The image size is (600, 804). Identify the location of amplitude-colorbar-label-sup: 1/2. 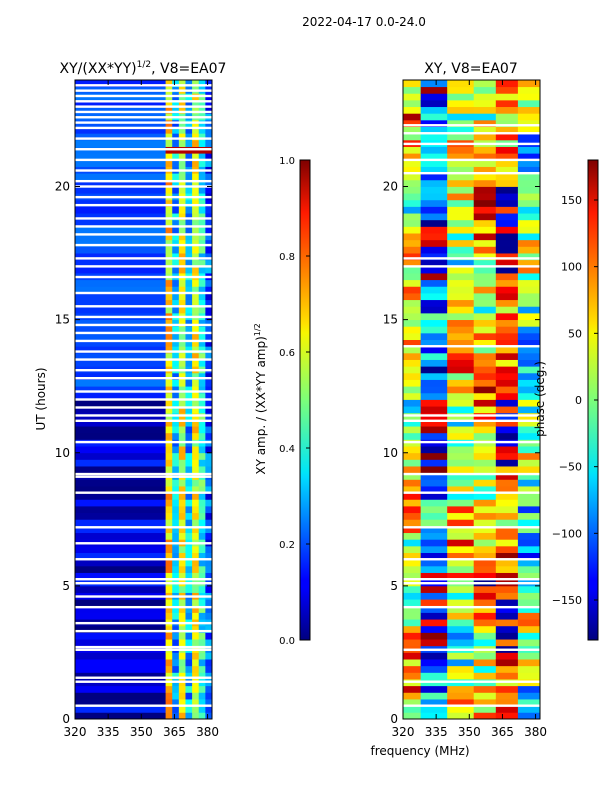
(257, 329).